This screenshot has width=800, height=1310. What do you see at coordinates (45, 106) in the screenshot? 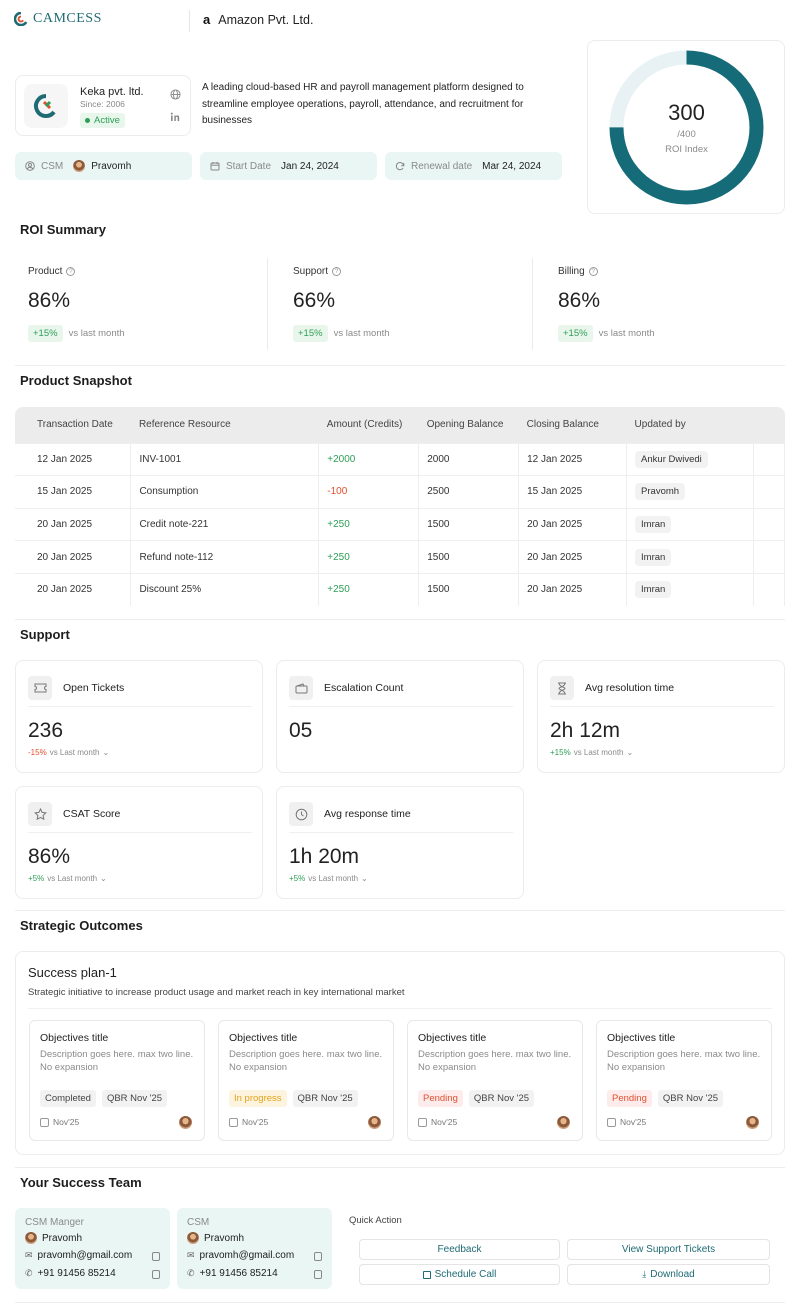
I see `keka-logo-icon` at bounding box center [45, 106].